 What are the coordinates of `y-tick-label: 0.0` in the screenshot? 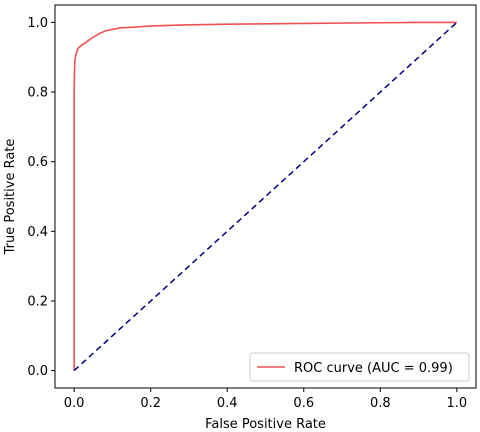 It's located at (37, 371).